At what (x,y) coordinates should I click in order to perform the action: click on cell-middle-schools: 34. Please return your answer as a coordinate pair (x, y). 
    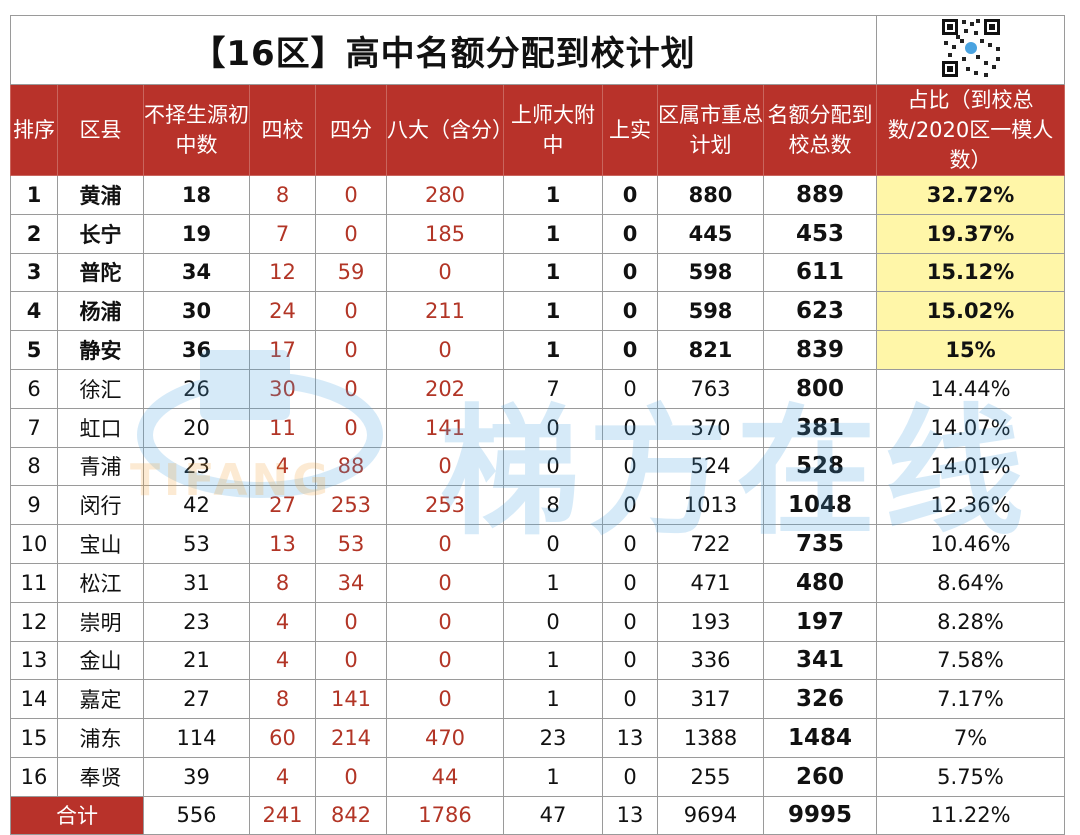
    Looking at the image, I should click on (196, 272).